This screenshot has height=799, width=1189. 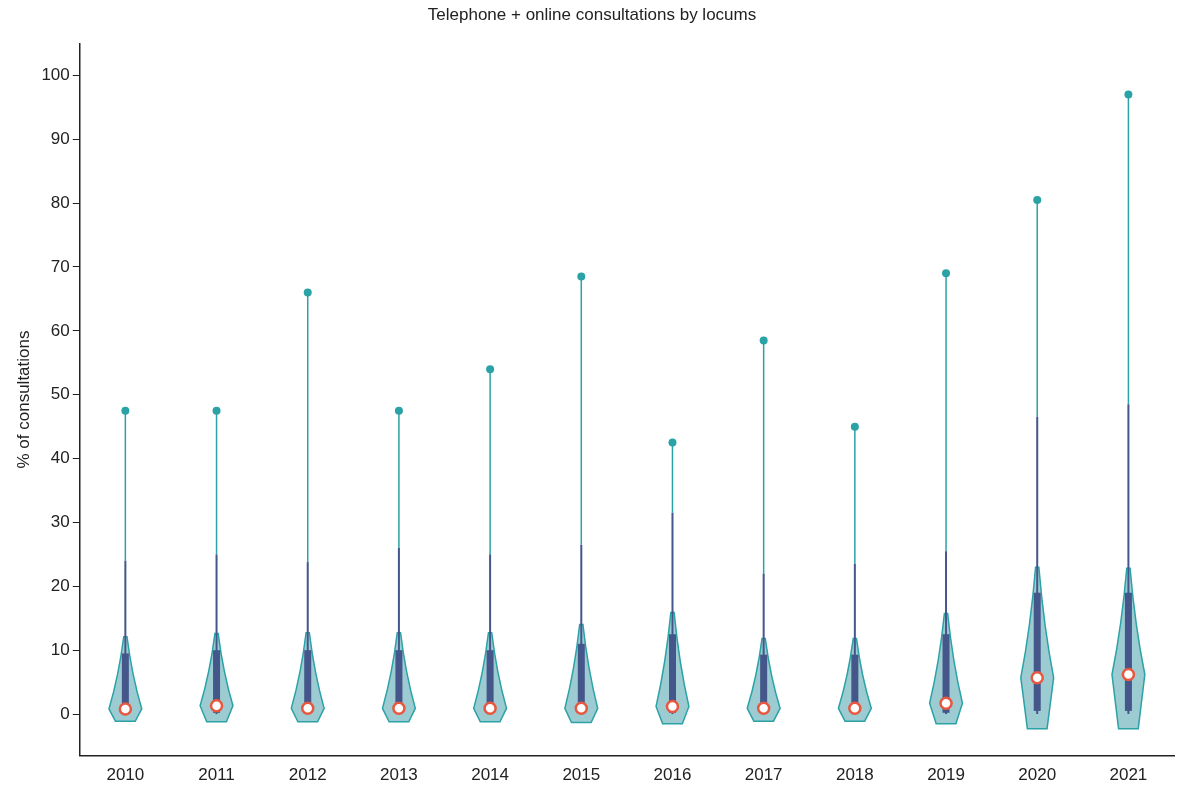 I want to click on y-tick-label: 90, so click(x=60, y=138).